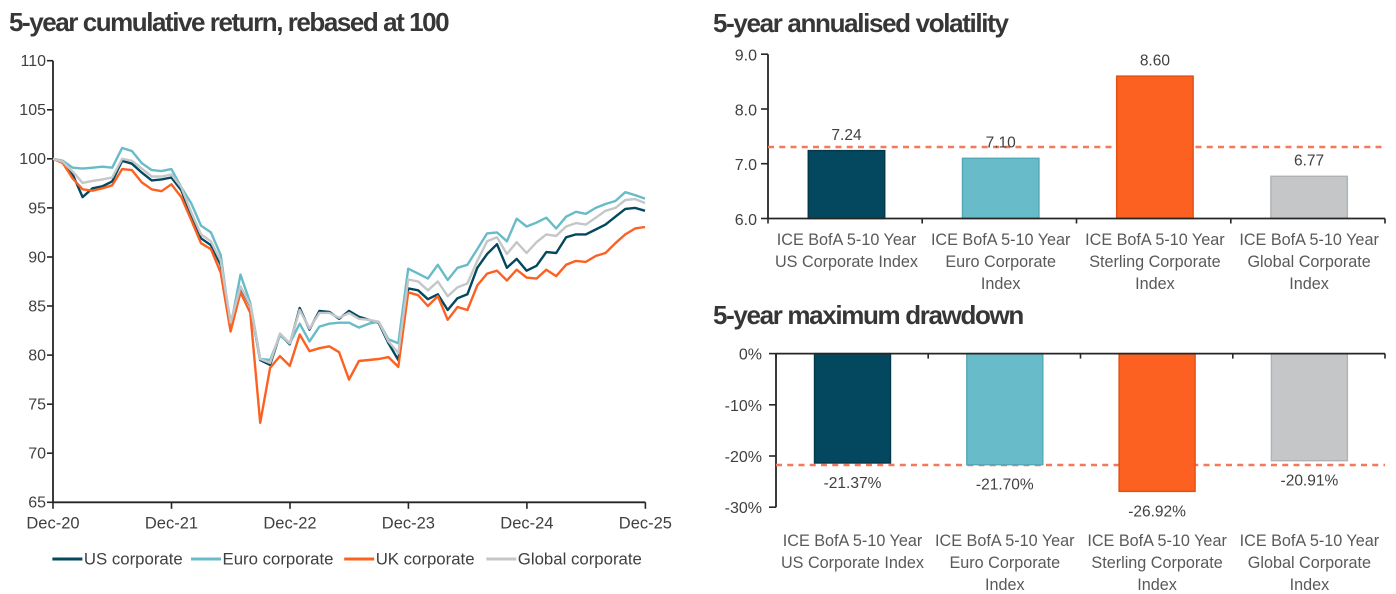 Image resolution: width=1396 pixels, height=594 pixels. Describe the element at coordinates (425, 559) in the screenshot. I see `svg-text: UK corporate` at that location.